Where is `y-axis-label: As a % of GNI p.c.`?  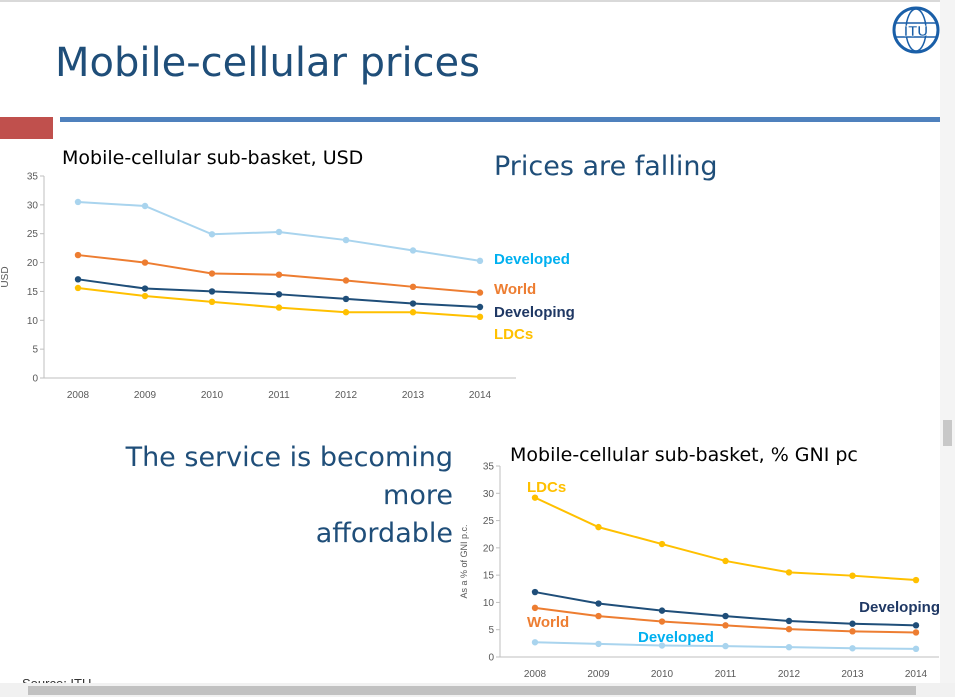
y-axis-label: As a % of GNI p.c. is located at coordinates (464, 561).